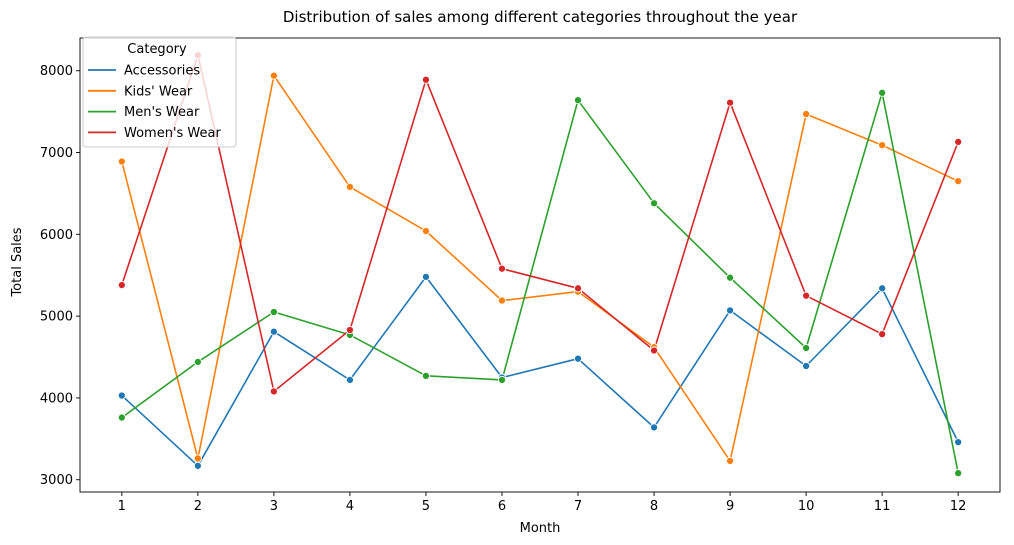 The height and width of the screenshot is (545, 1014). Describe the element at coordinates (540, 528) in the screenshot. I see `x-axis-label: Month` at that location.